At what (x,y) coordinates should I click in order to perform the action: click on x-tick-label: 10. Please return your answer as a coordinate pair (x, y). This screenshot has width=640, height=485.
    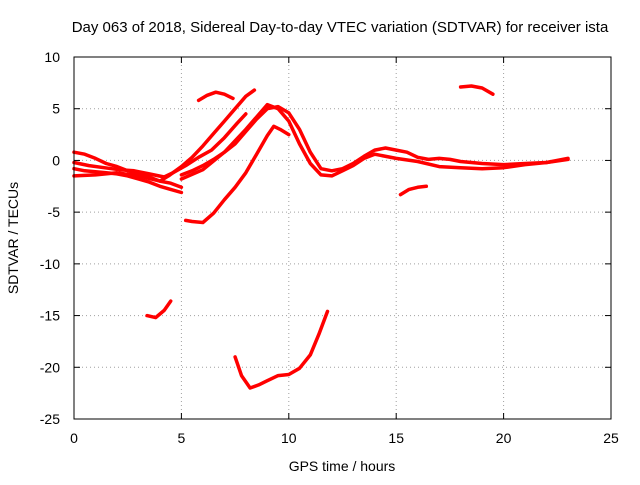
    Looking at the image, I should click on (289, 438).